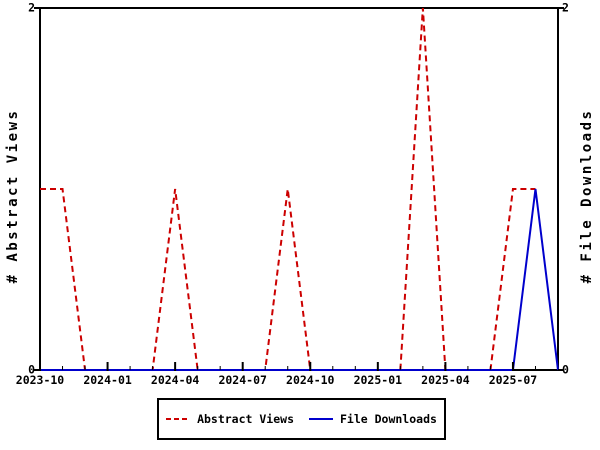 The width and height of the screenshot is (600, 450). I want to click on legend: Abstract Views File Downloads, so click(301, 419).